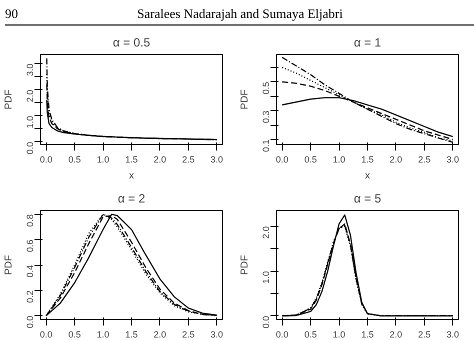  I want to click on y-tick-label: 3.0, so click(30, 70).